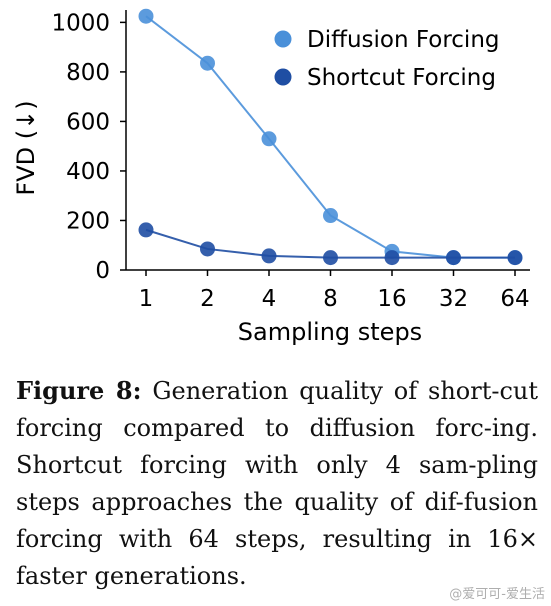  What do you see at coordinates (387, 59) in the screenshot?
I see `legend: Diffusion Forcing Shortcut Forcing` at bounding box center [387, 59].